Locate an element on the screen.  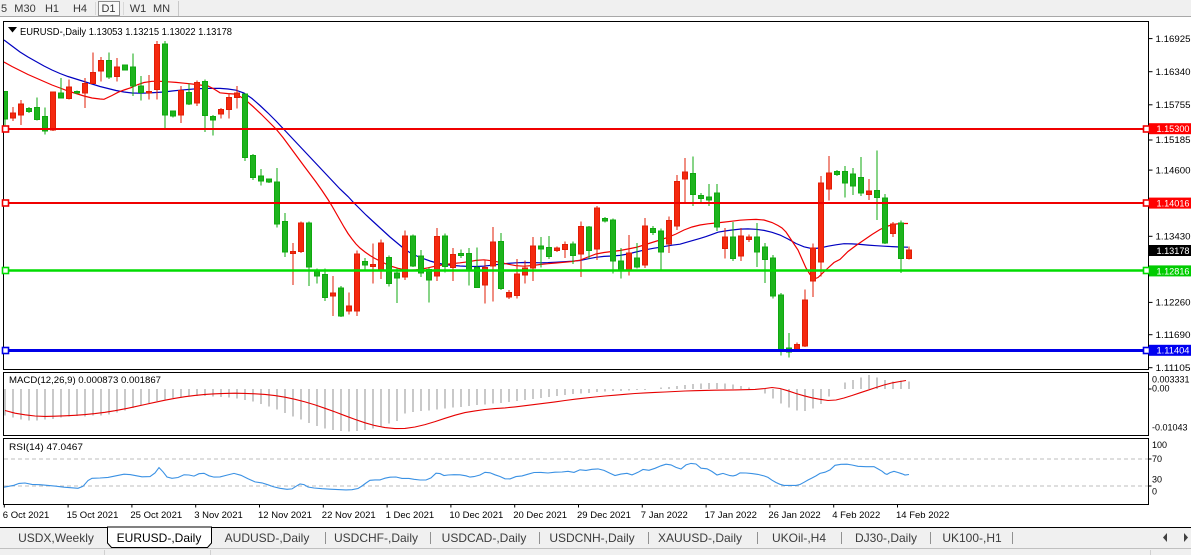
svg-text: D1 is located at coordinates (108, 9).